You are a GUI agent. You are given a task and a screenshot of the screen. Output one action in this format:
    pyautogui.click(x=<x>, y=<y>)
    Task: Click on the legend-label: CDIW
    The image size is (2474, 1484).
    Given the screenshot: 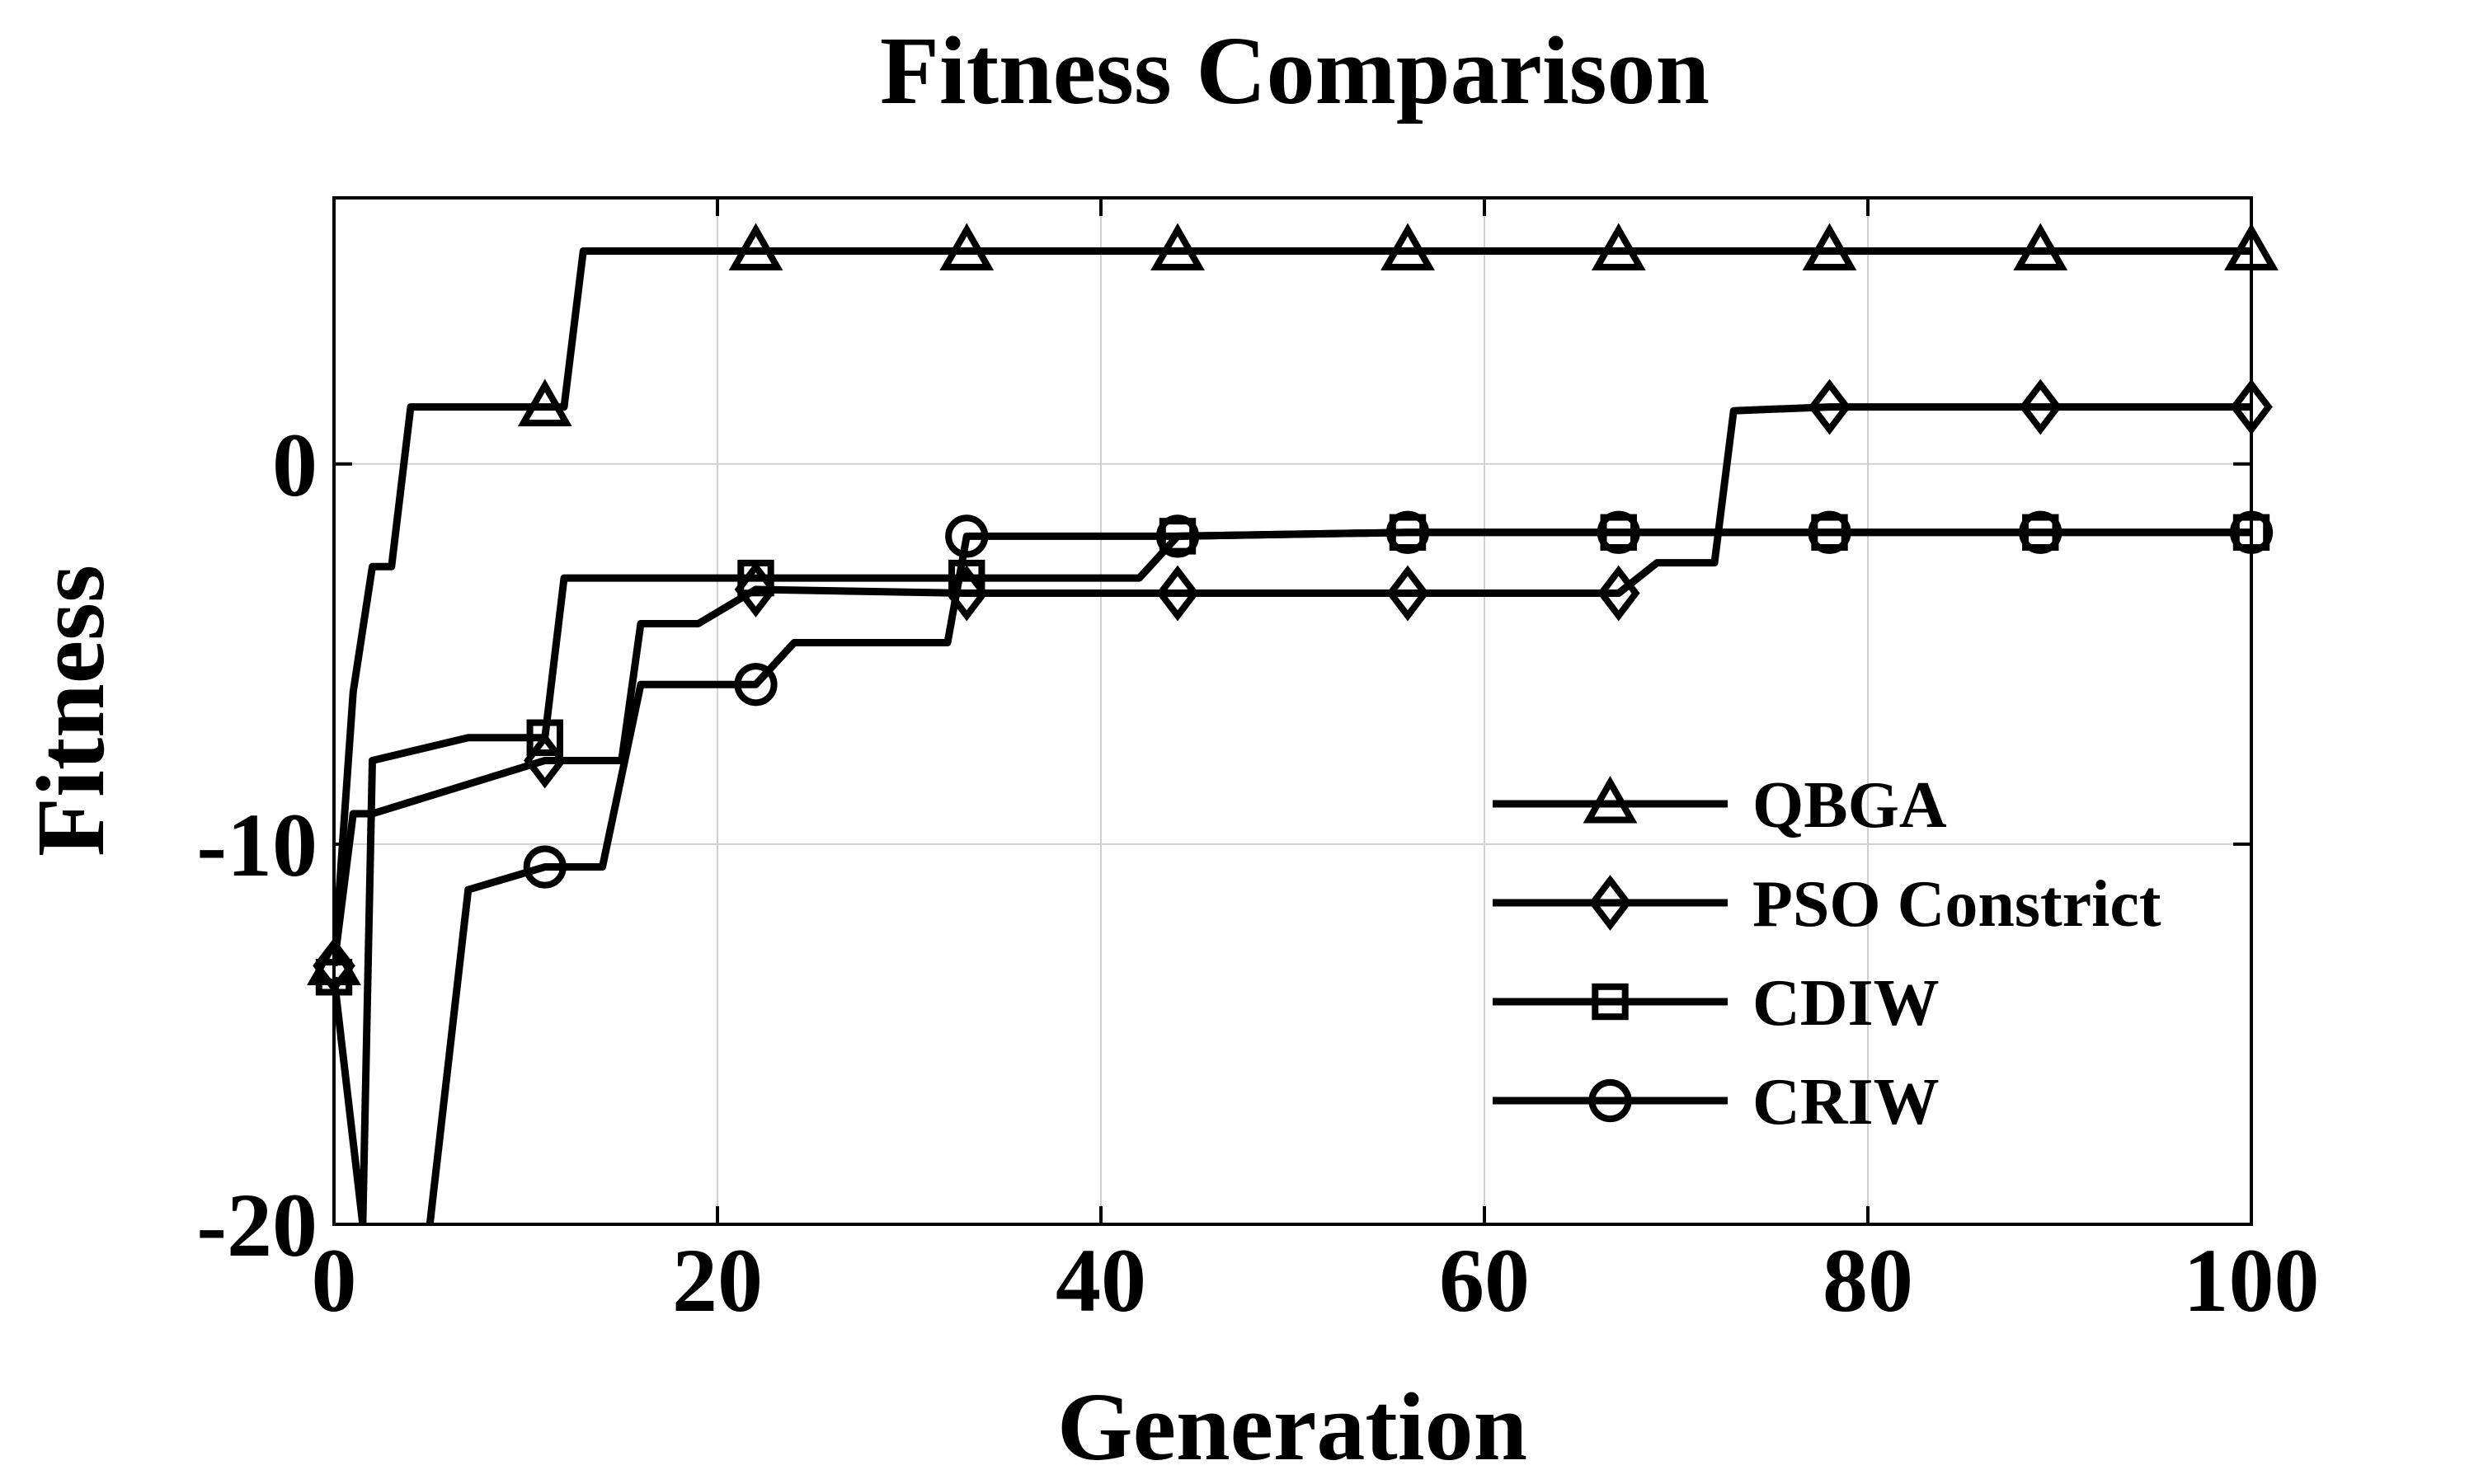 What is the action you would take?
    pyautogui.click(x=1846, y=1004)
    